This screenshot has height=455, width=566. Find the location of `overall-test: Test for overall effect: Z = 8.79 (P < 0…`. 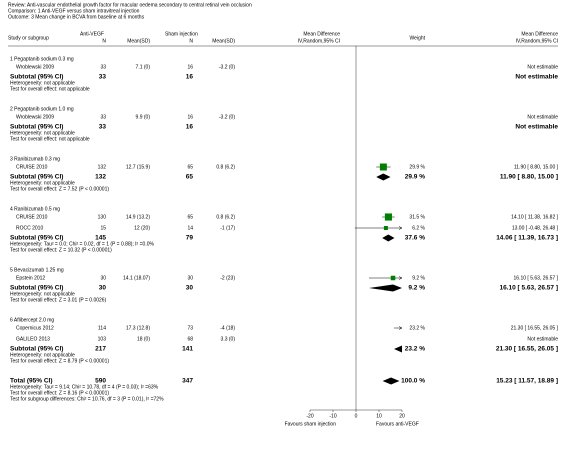

overall-test: Test for overall effect: Z = 8.79 (P < 0… is located at coordinates (59, 361).